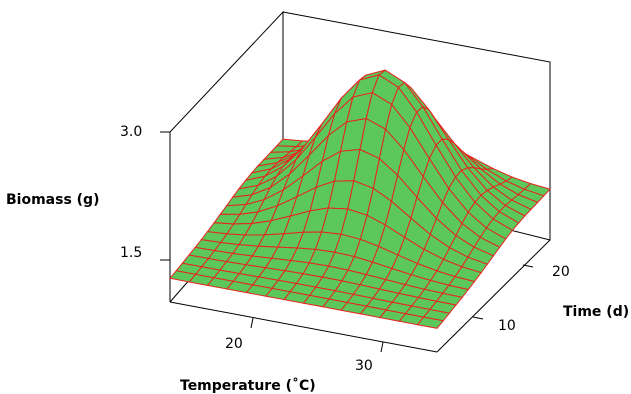  I want to click on y-tick-label-20: 20, so click(561, 272).